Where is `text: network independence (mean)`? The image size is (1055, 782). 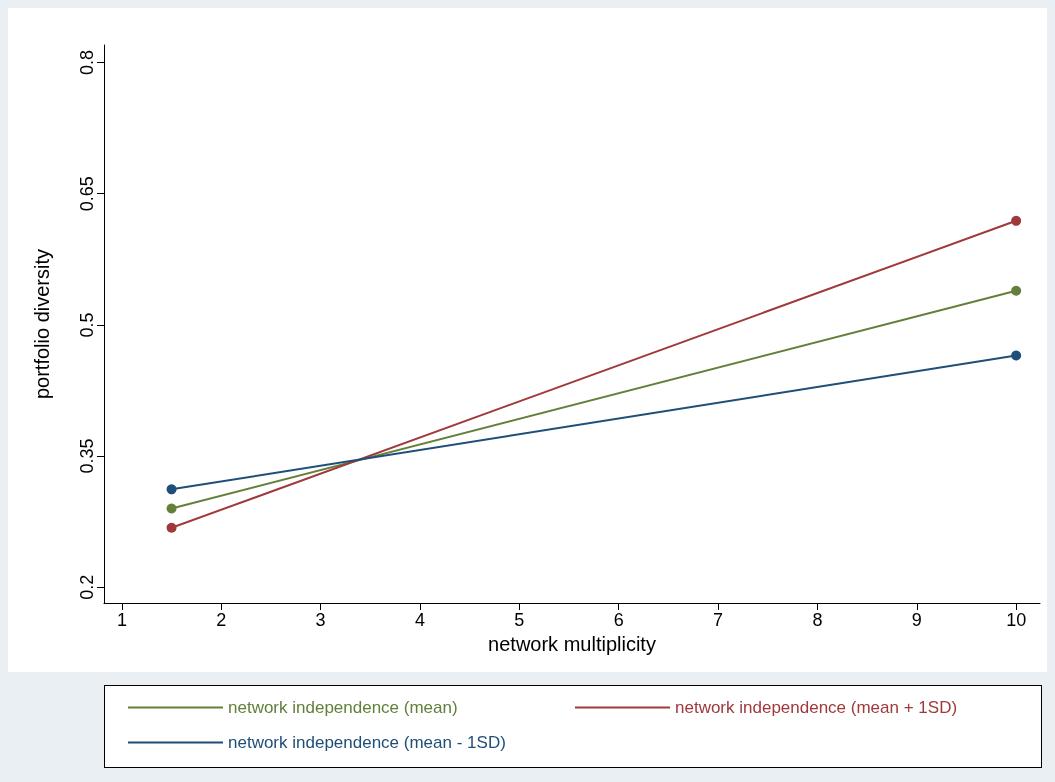
text: network independence (mean) is located at coordinates (343, 707).